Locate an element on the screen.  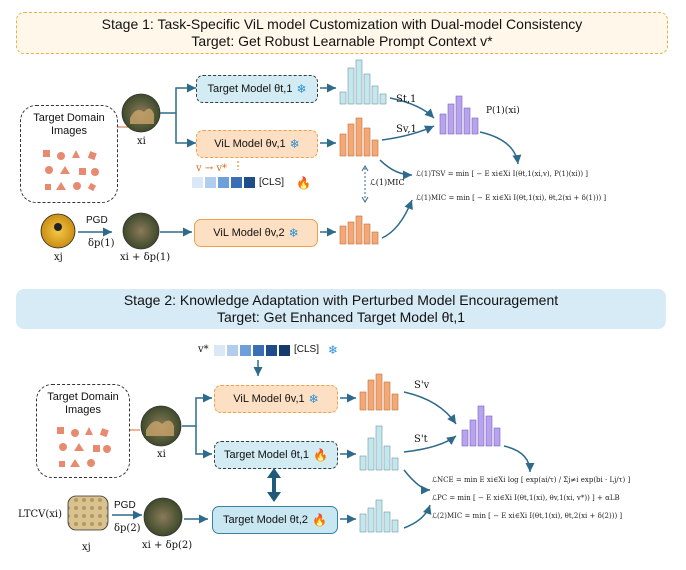
s1-prompt-tokens is located at coordinates (223, 182).